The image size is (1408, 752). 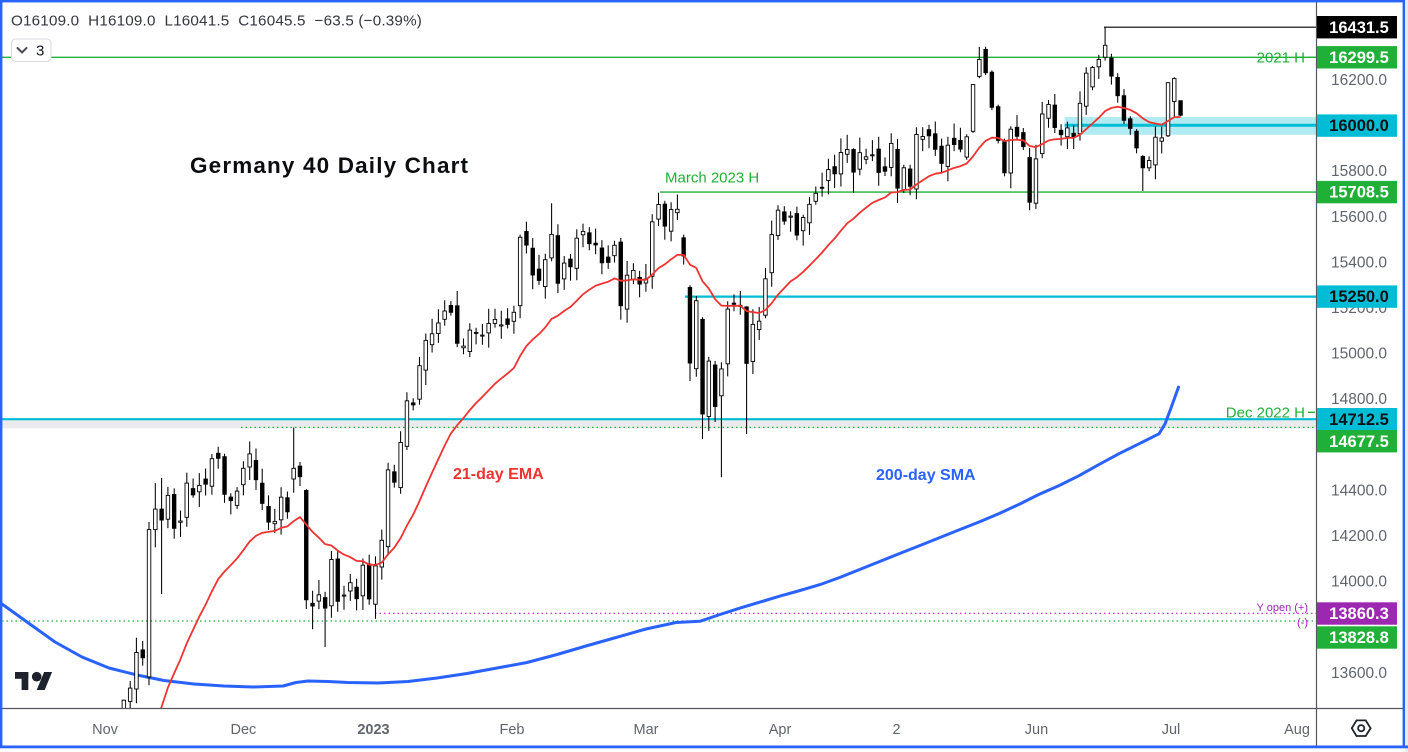 I want to click on svg-text: 2, so click(x=896, y=730).